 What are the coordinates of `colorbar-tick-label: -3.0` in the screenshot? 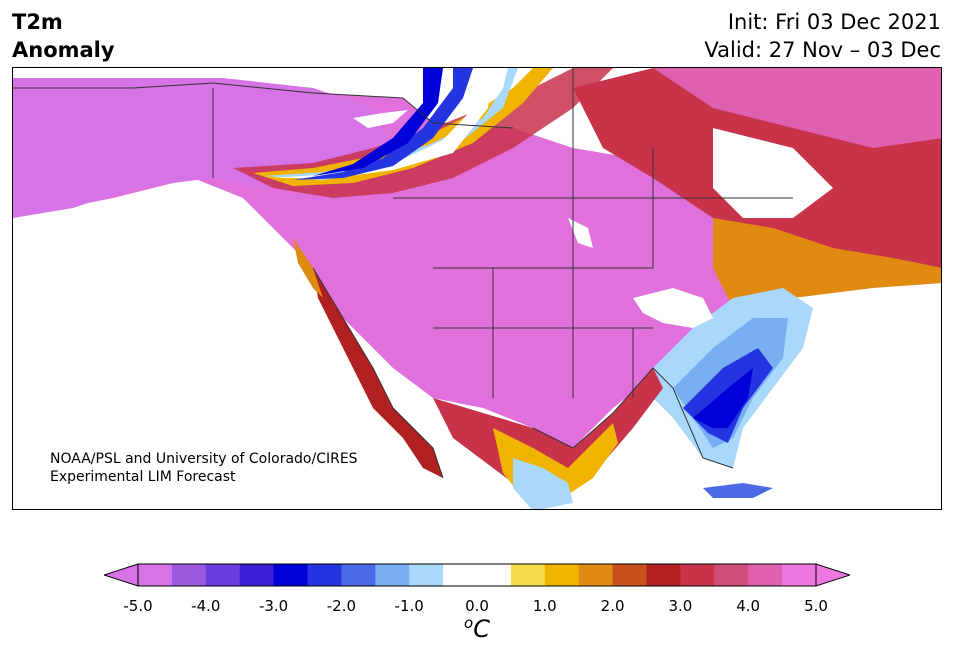 It's located at (273, 606).